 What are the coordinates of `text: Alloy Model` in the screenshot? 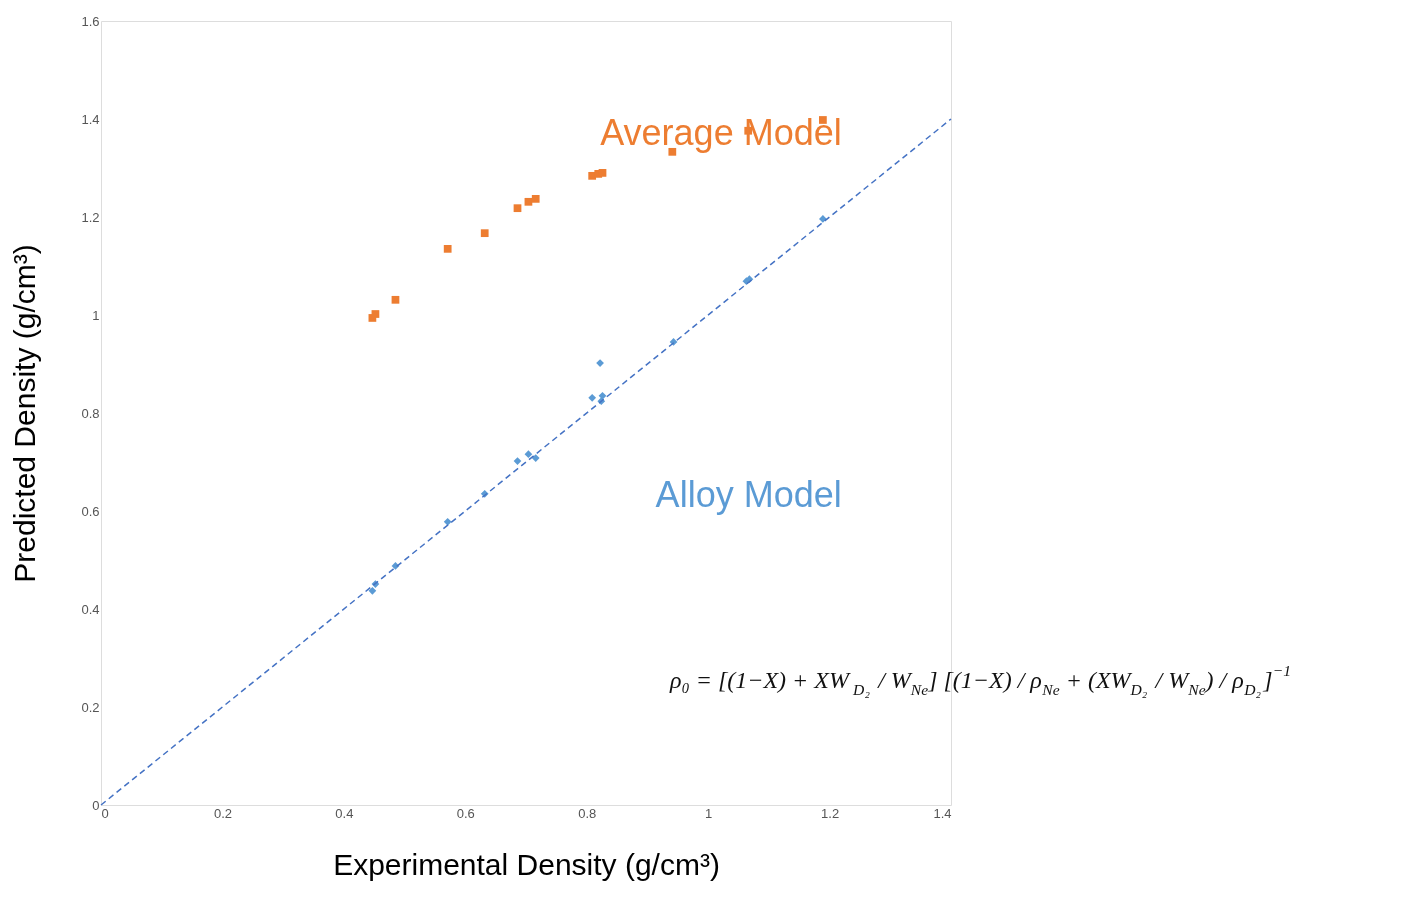 It's located at (748, 495).